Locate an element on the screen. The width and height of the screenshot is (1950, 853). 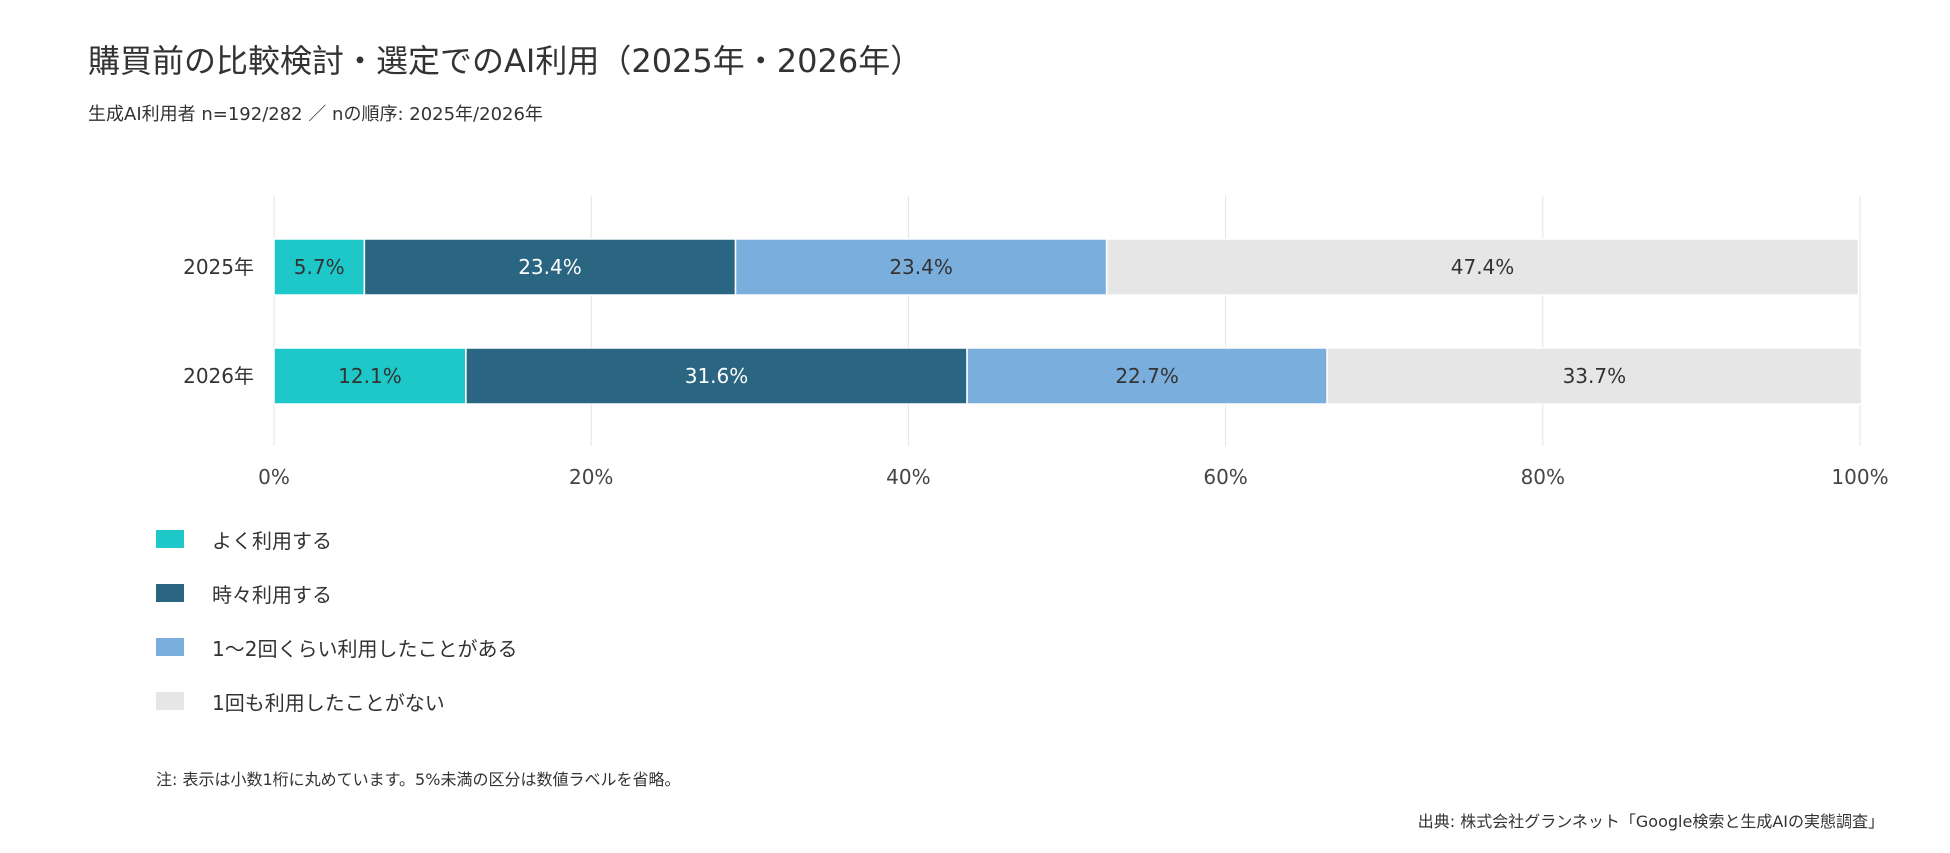
chart-note: 注: 表示は小数1桁に丸めています。5%未満の区分は数値ラベルを省略。 is located at coordinates (418, 779).